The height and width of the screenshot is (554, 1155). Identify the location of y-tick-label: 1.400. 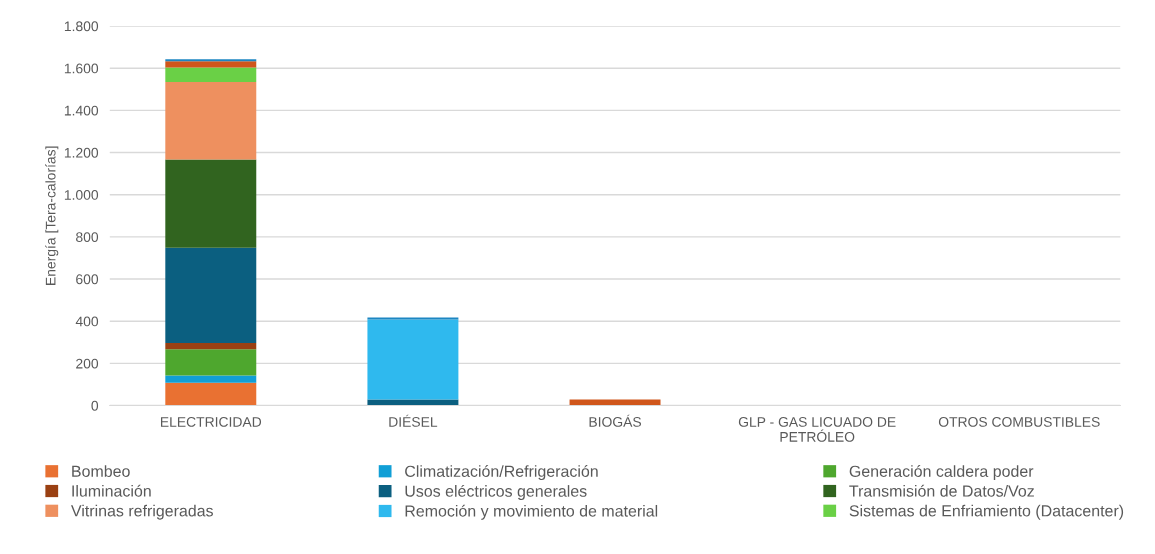
(81, 110).